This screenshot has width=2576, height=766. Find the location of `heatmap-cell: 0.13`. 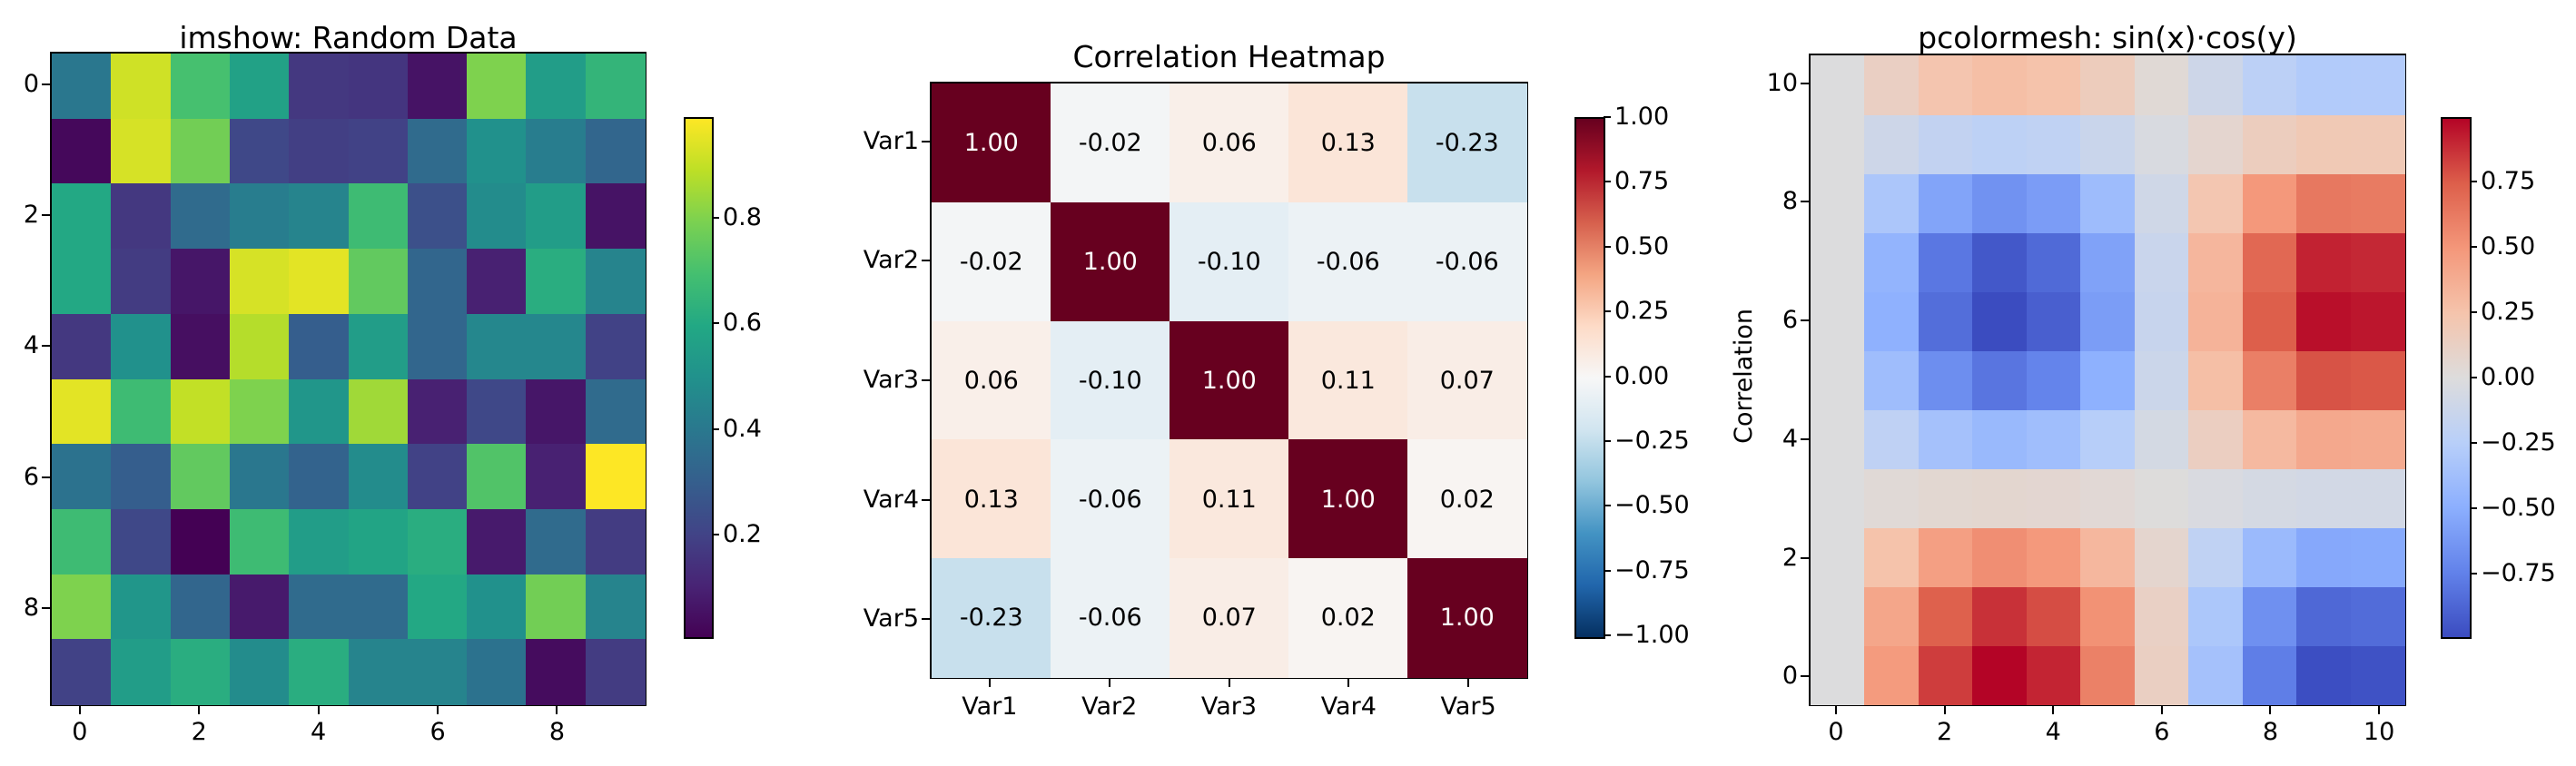

heatmap-cell: 0.13 is located at coordinates (991, 499).